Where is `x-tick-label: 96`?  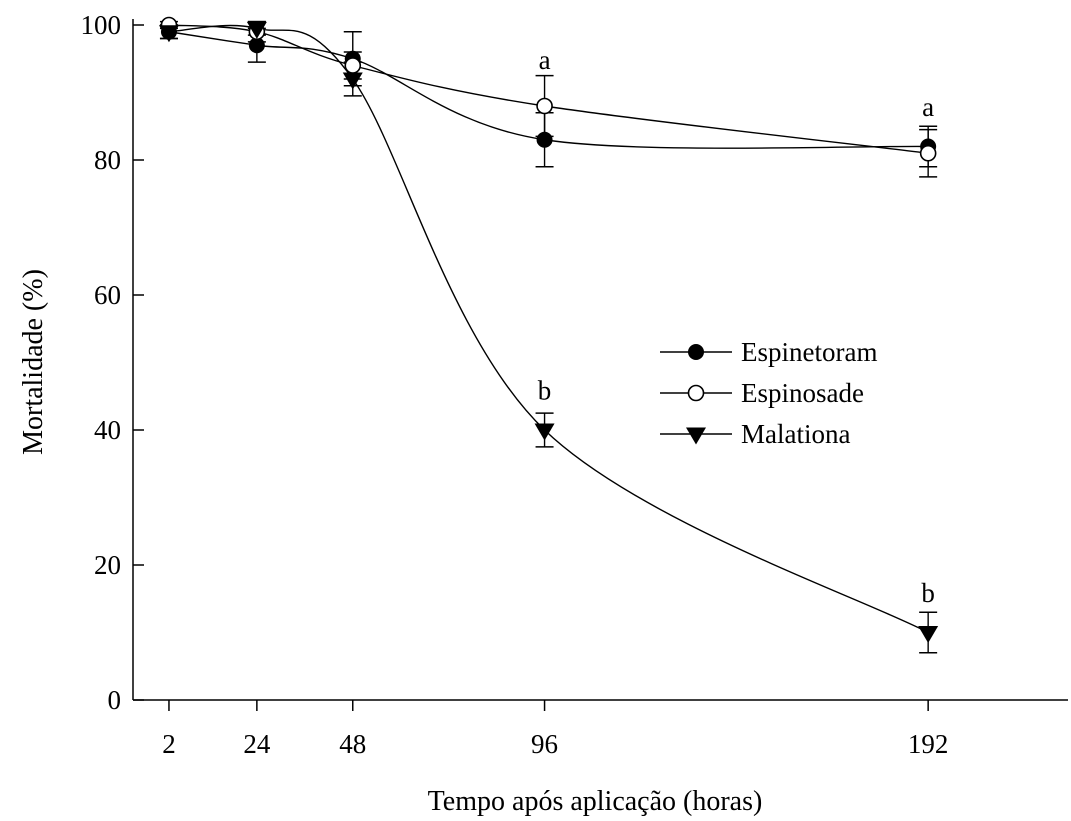
x-tick-label: 96 is located at coordinates (544, 744).